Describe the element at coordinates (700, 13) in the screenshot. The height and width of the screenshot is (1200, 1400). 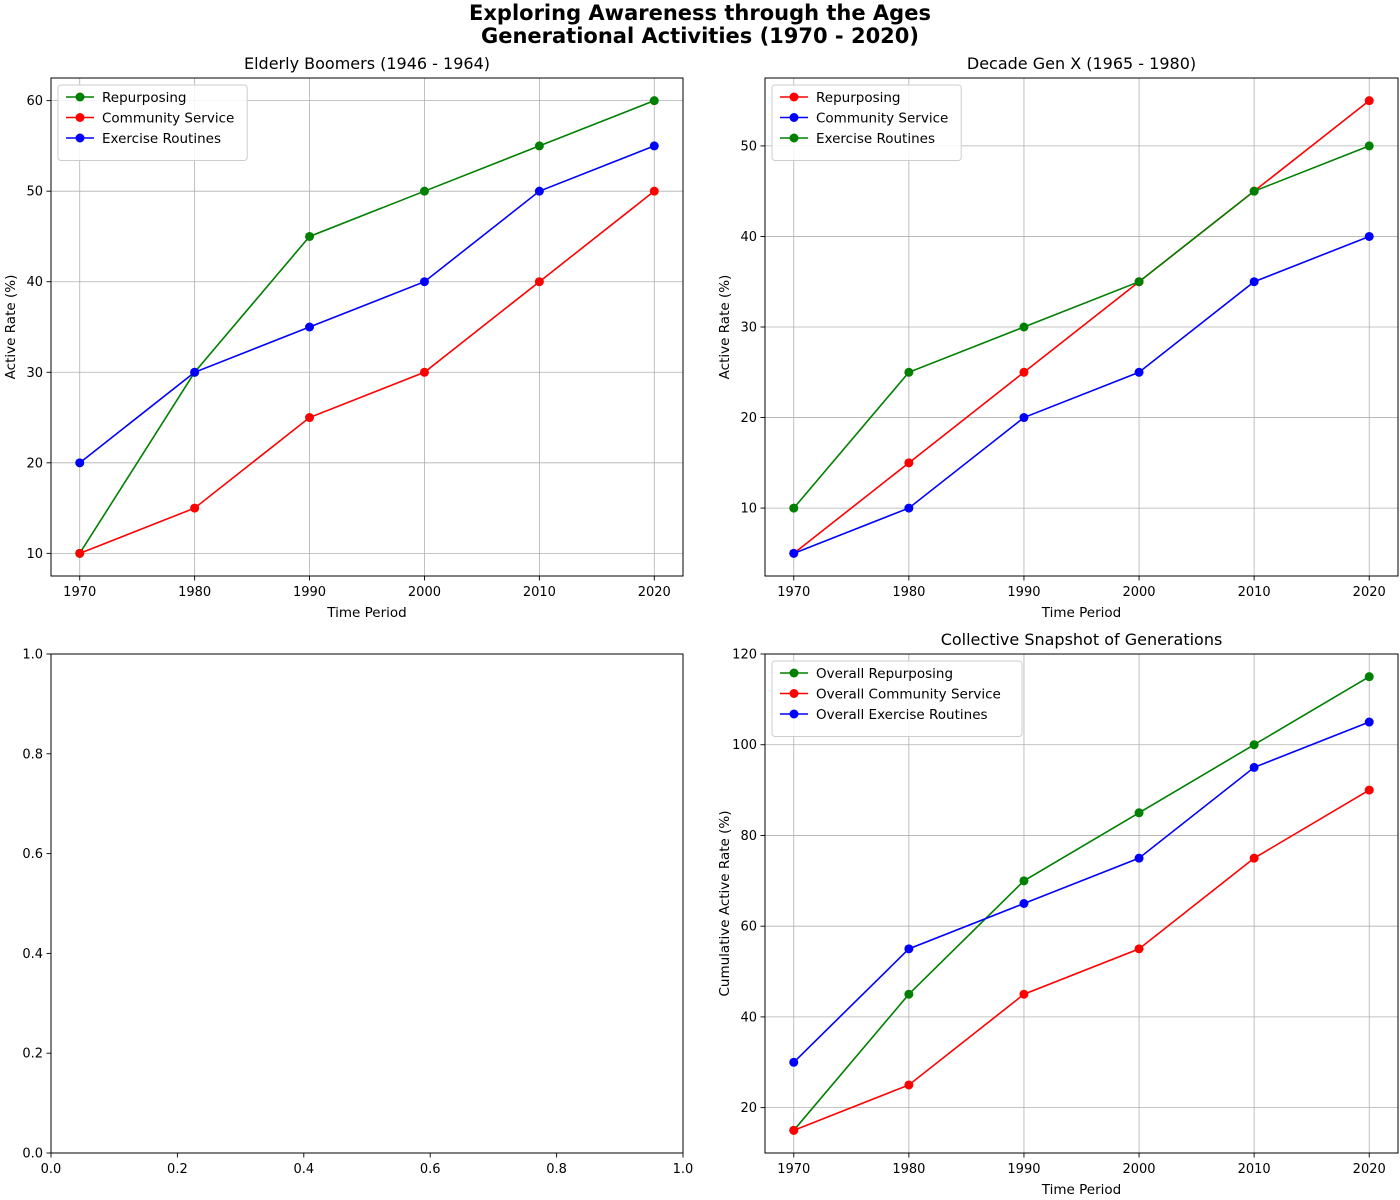
I see `figure-title-line-1: Exploring Awareness through the Ages` at that location.